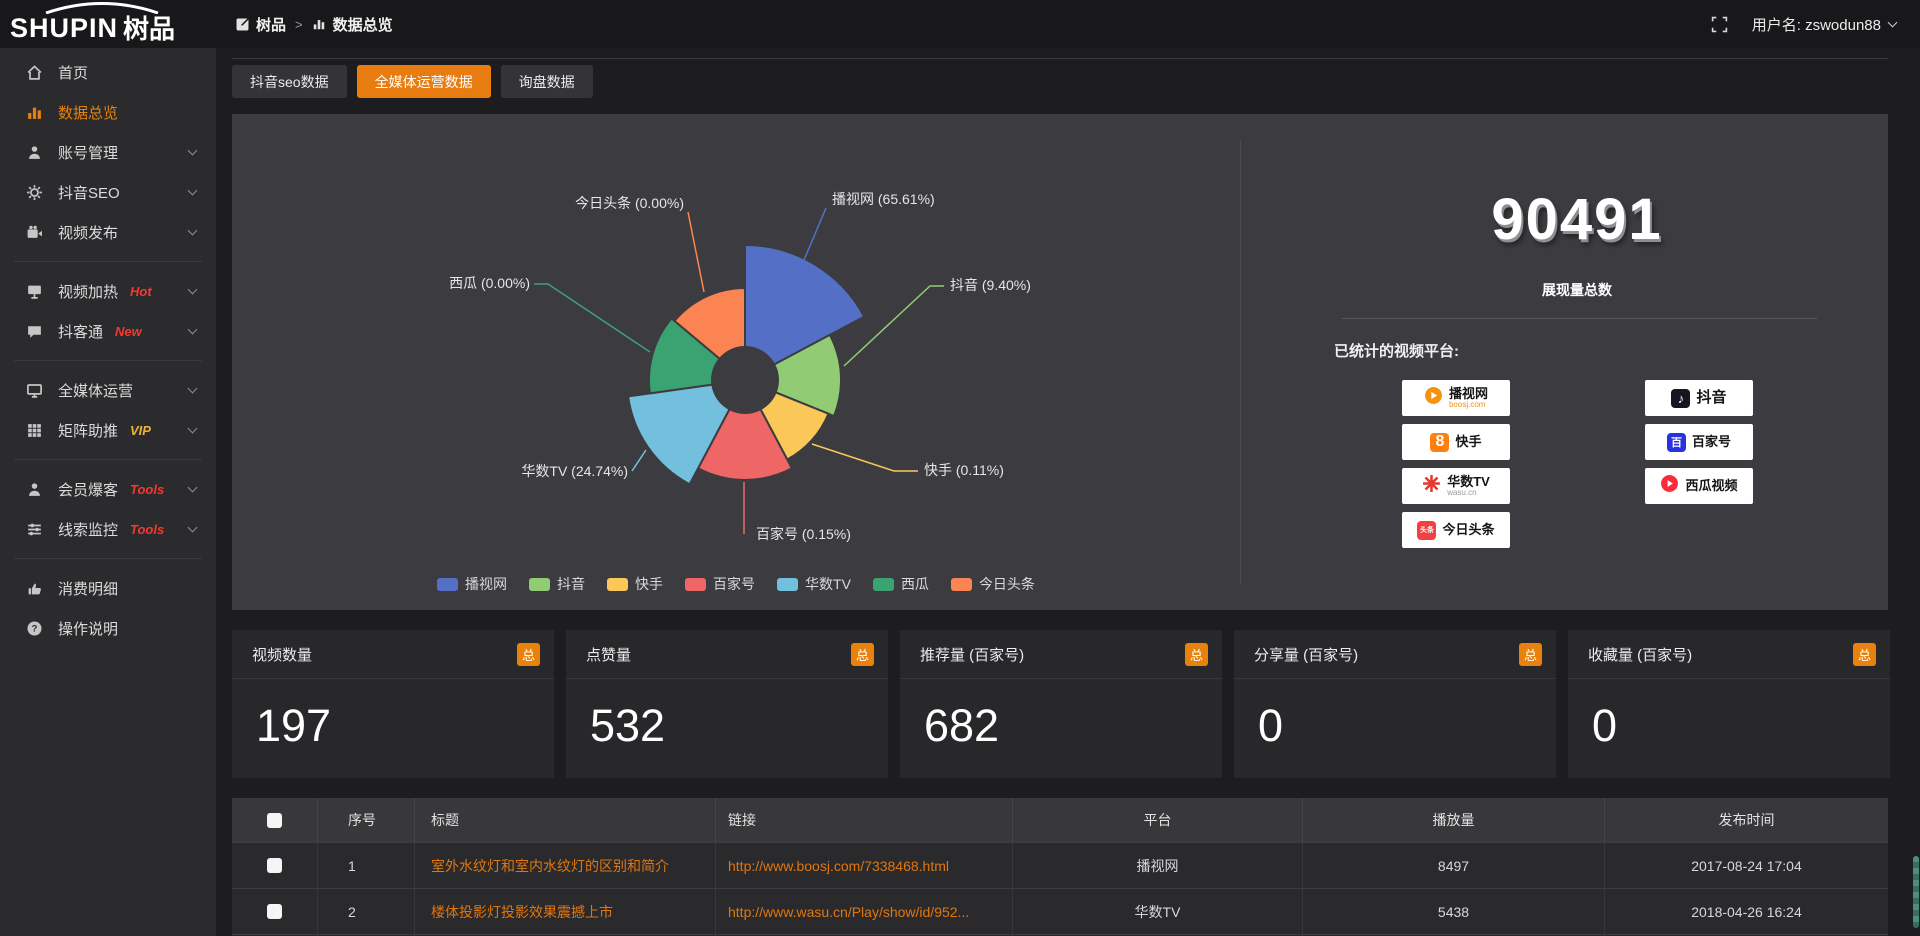 The height and width of the screenshot is (936, 1920). Describe the element at coordinates (489, 283) in the screenshot. I see `pie-slice-label: 西瓜 (0.00%)` at that location.